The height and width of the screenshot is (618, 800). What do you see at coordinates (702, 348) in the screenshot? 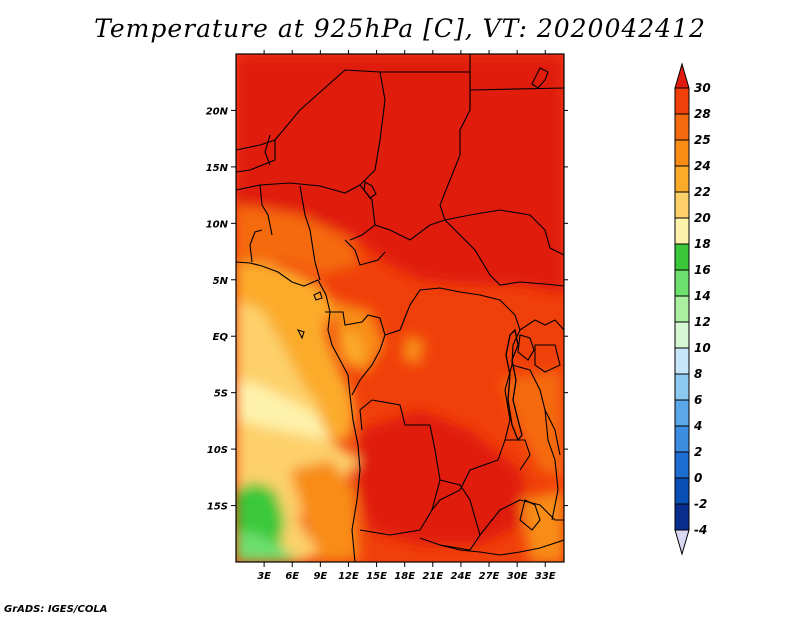
I see `colorbar-label: 10` at bounding box center [702, 348].